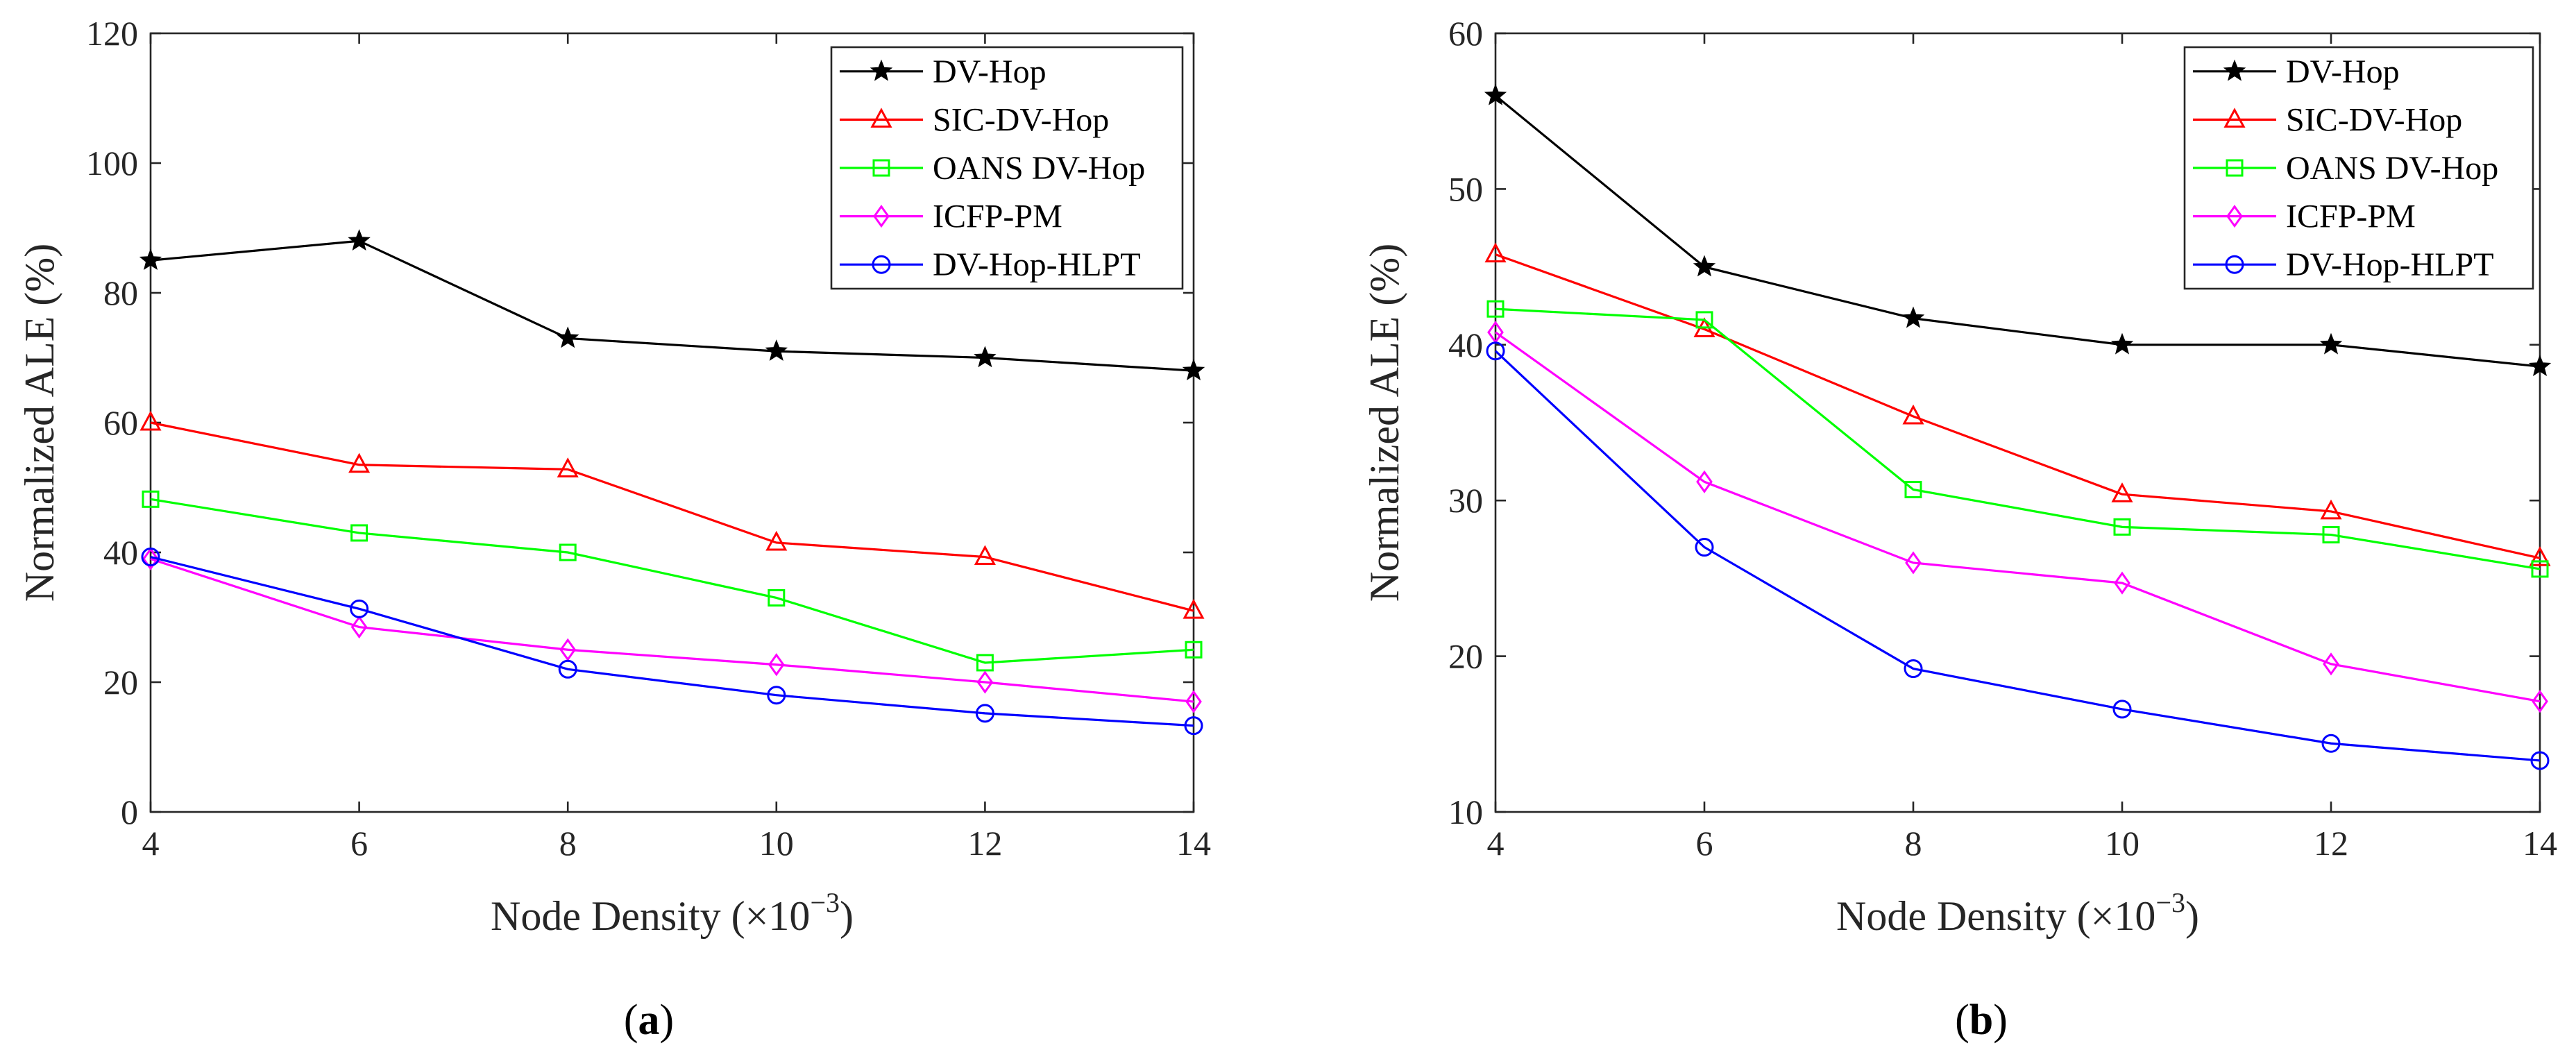 This screenshot has height=1059, width=2576. Describe the element at coordinates (2392, 168) in the screenshot. I see `legend-label: OANS DV-Hop` at that location.